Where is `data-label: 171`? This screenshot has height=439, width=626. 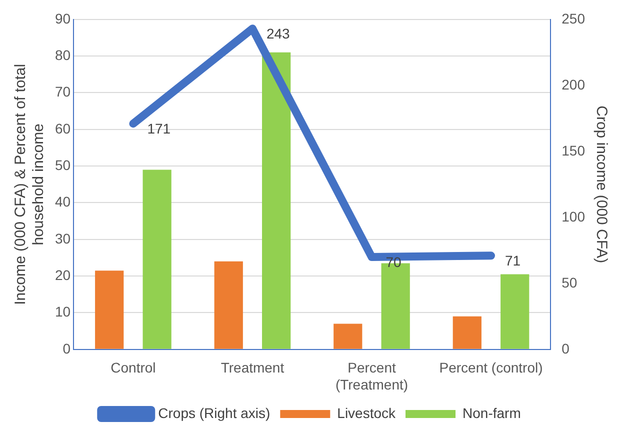 data-label: 171 is located at coordinates (159, 128).